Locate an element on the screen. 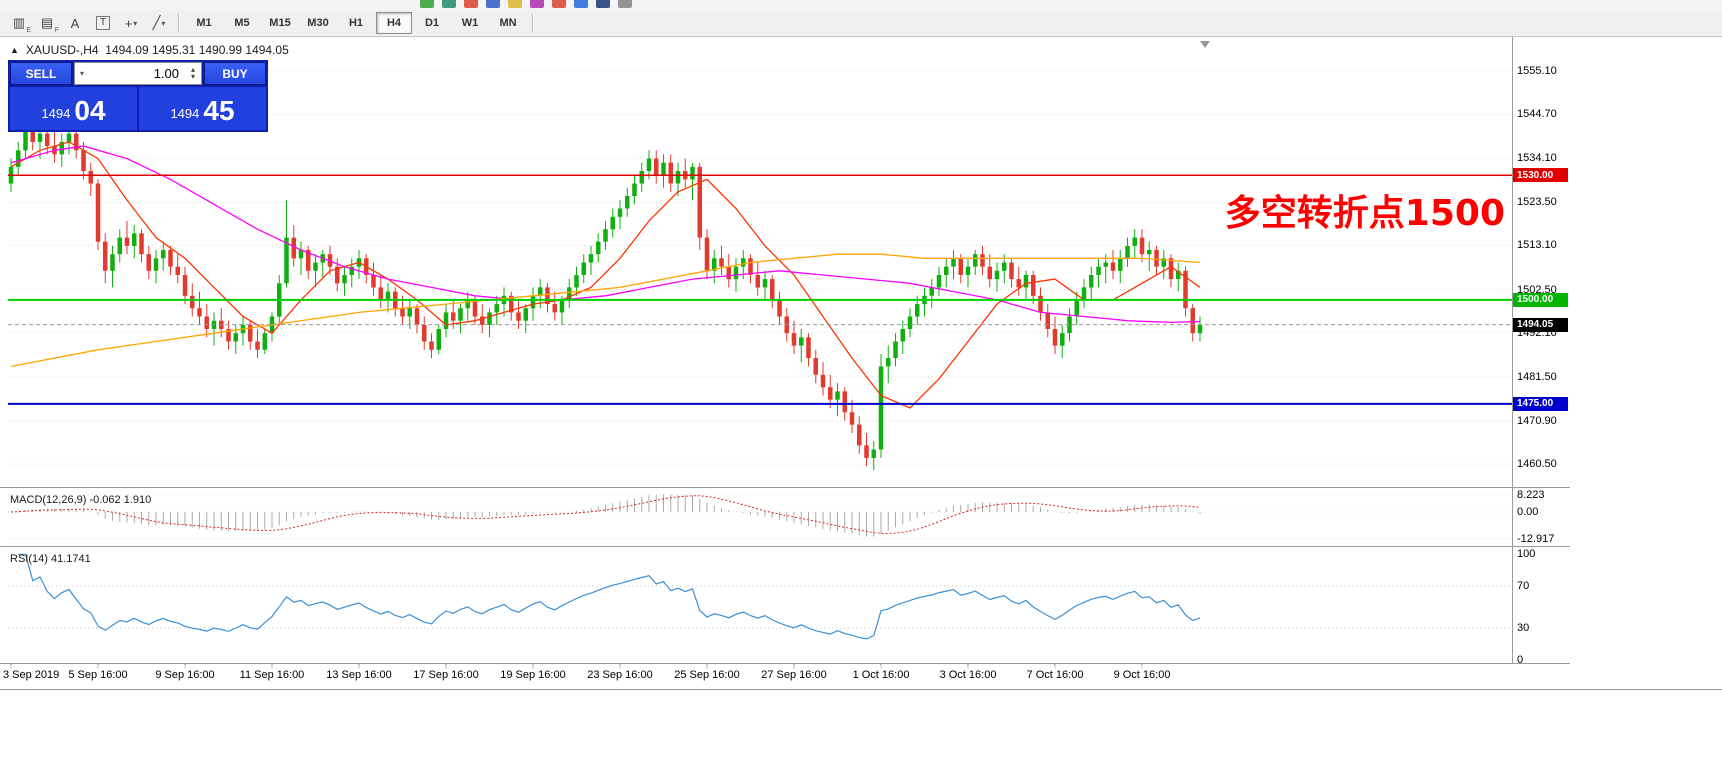 This screenshot has width=1722, height=757. crosshair-icon: + ▾ is located at coordinates (131, 23).